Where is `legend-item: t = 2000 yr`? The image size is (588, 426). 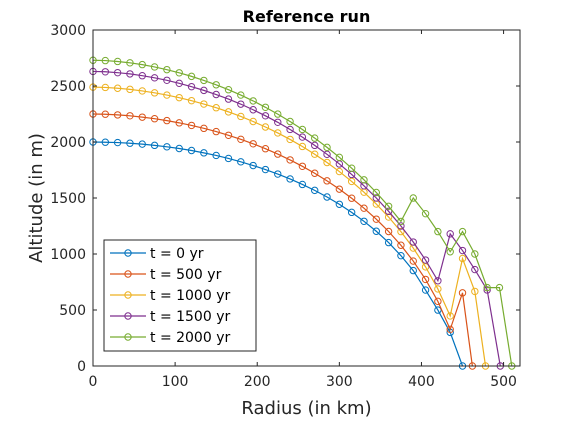
legend-item: t = 2000 yr is located at coordinates (170, 338).